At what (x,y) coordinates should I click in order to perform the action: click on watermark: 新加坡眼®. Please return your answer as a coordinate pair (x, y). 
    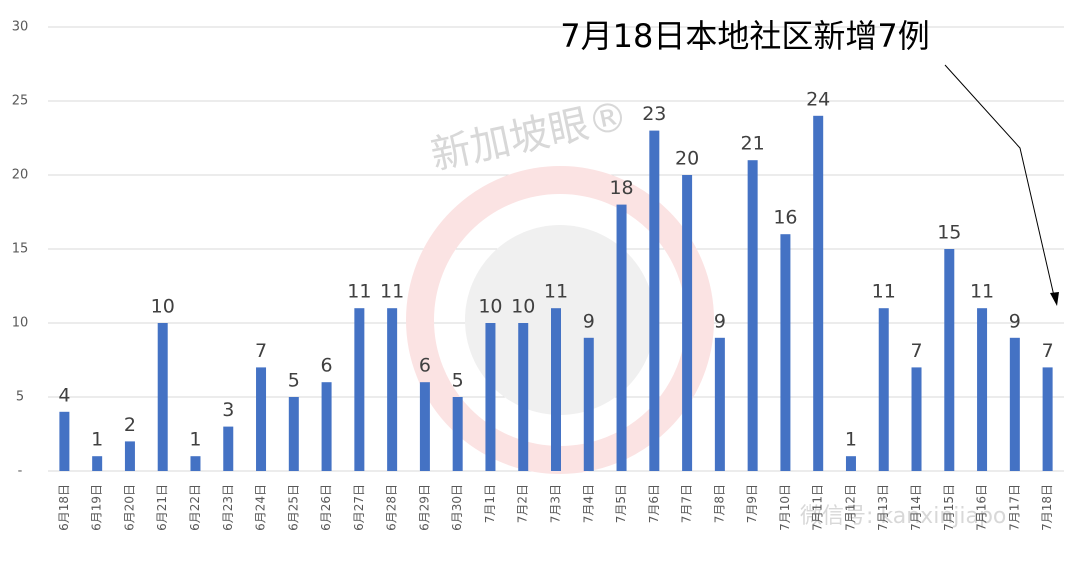
    Looking at the image, I should click on (529, 136).